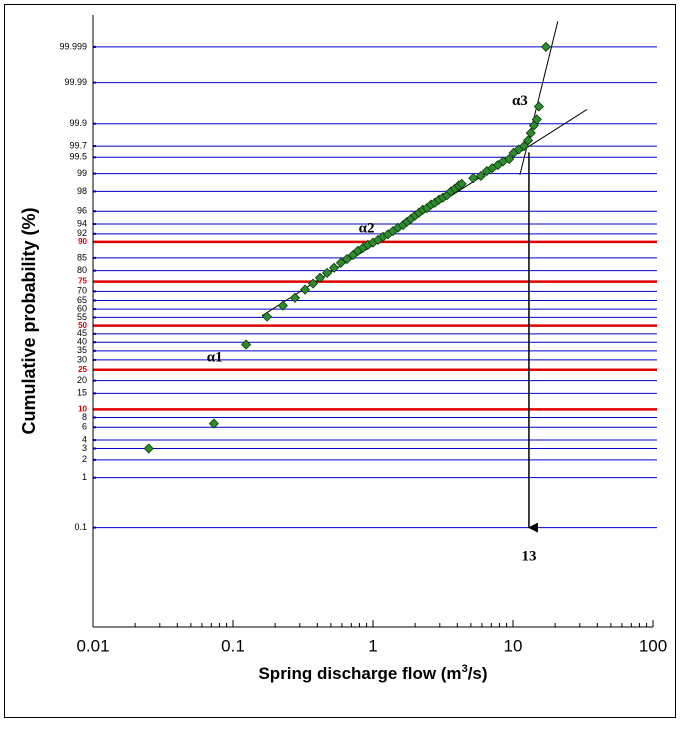 The image size is (680, 733). Describe the element at coordinates (465, 669) in the screenshot. I see `x-axis-label-part: 3` at that location.